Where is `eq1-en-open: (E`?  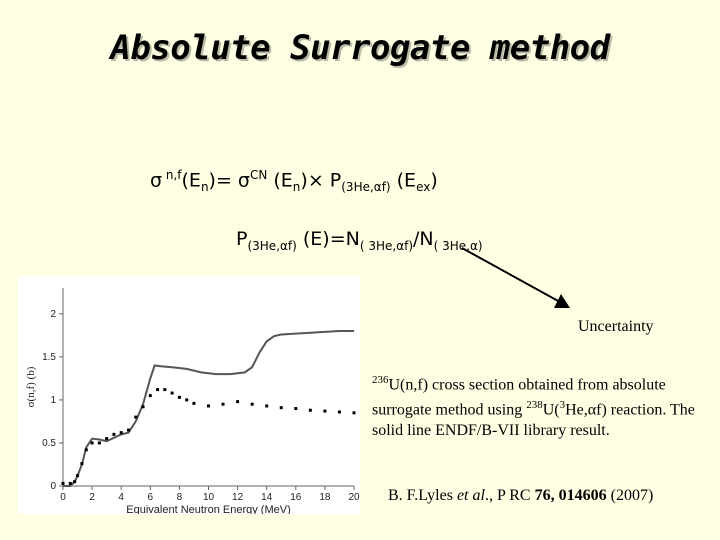
eq1-en-open: (E is located at coordinates (191, 180).